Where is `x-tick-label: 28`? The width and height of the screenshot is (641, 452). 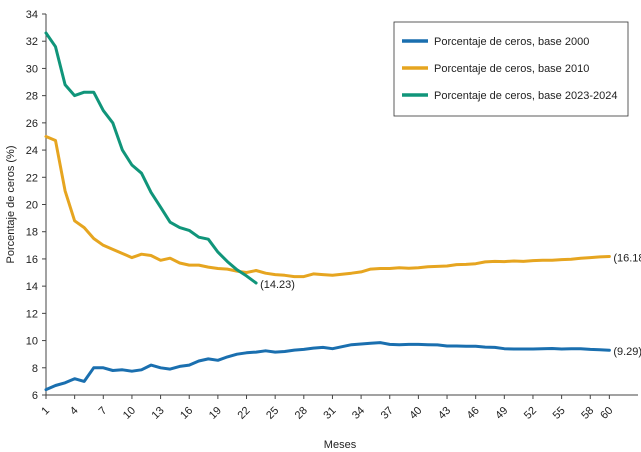
x-tick-label: 28 is located at coordinates (301, 413).